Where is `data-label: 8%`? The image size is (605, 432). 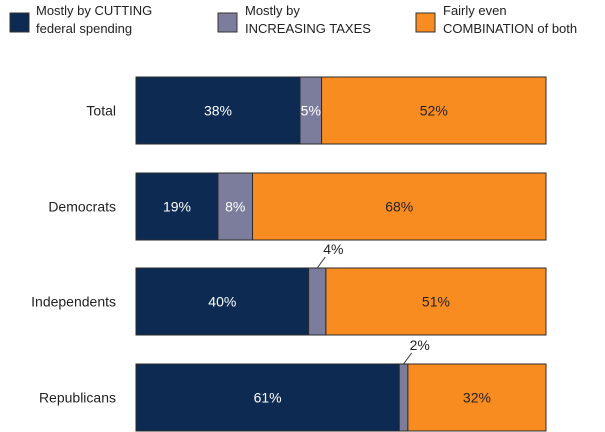 data-label: 8% is located at coordinates (235, 207).